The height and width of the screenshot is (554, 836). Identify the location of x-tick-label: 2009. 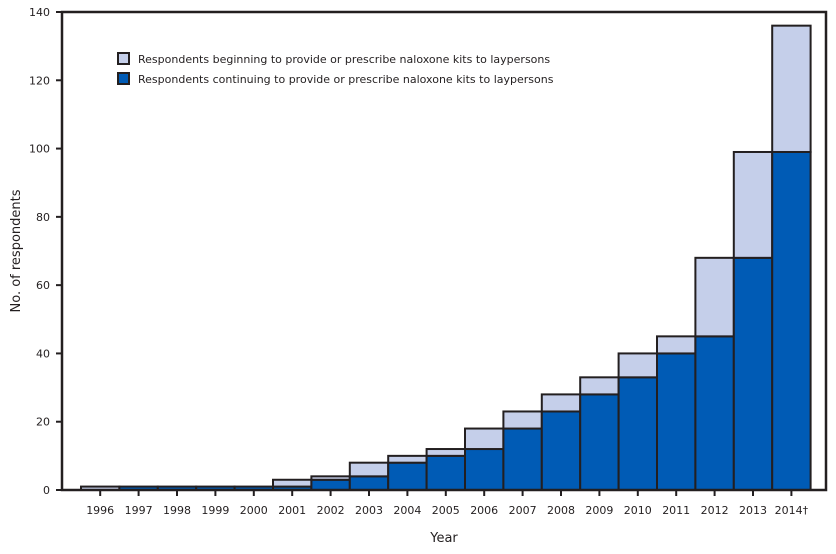
(599, 510).